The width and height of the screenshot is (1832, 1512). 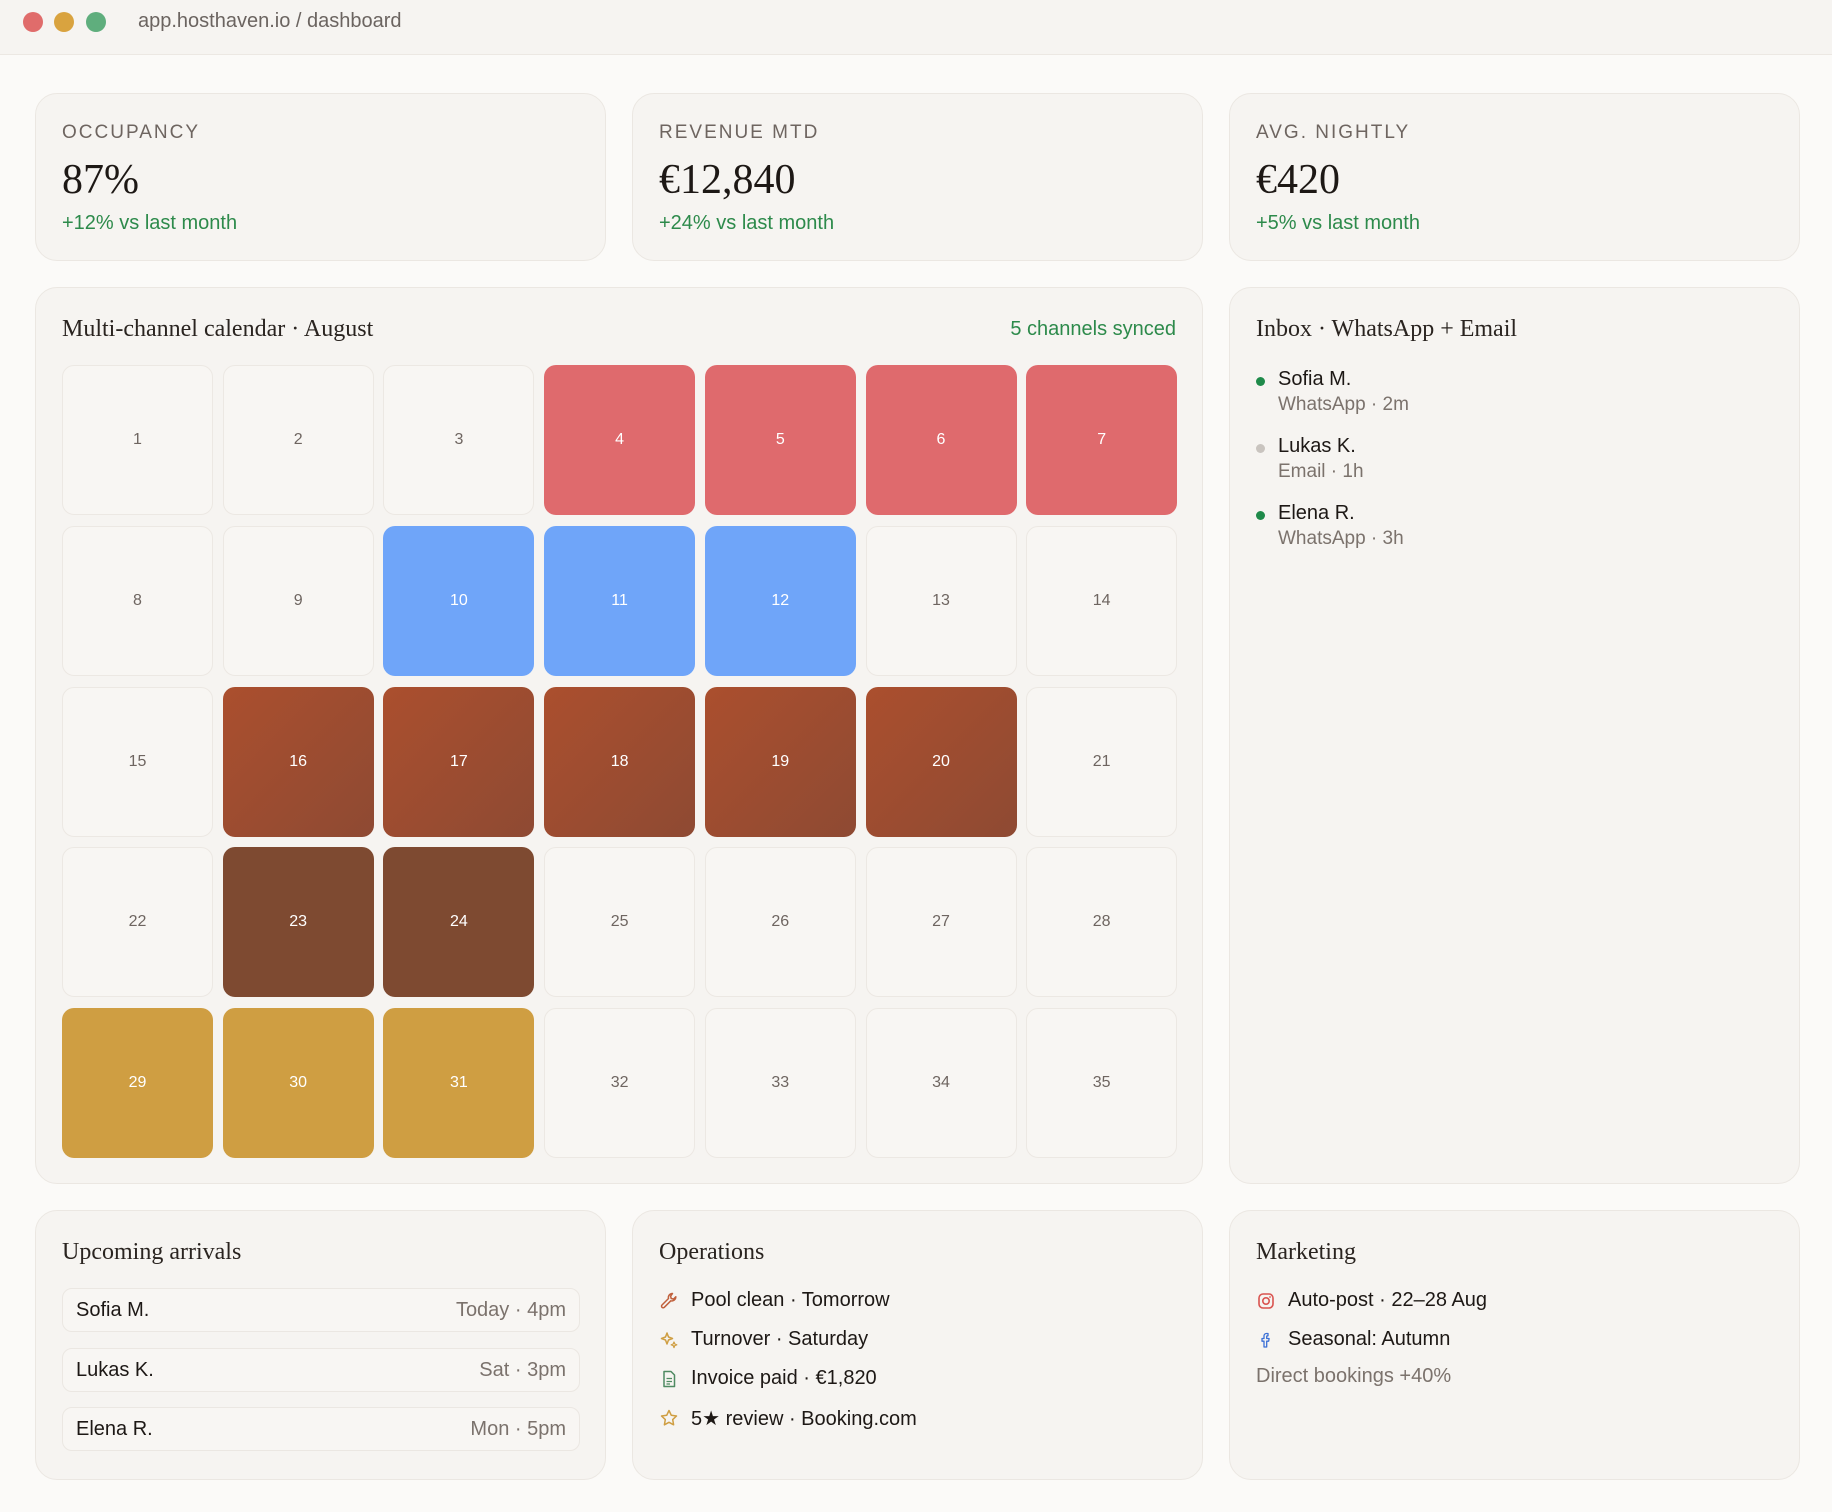 What do you see at coordinates (459, 761) in the screenshot?
I see `calendar-day-17: 17` at bounding box center [459, 761].